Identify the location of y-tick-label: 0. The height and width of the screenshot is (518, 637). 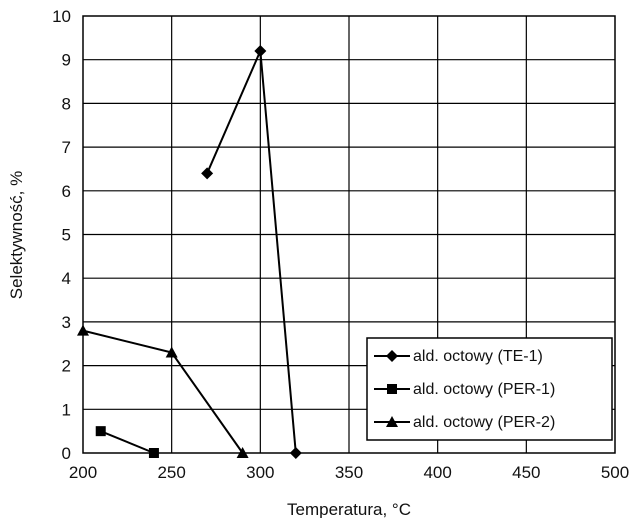
(66, 453).